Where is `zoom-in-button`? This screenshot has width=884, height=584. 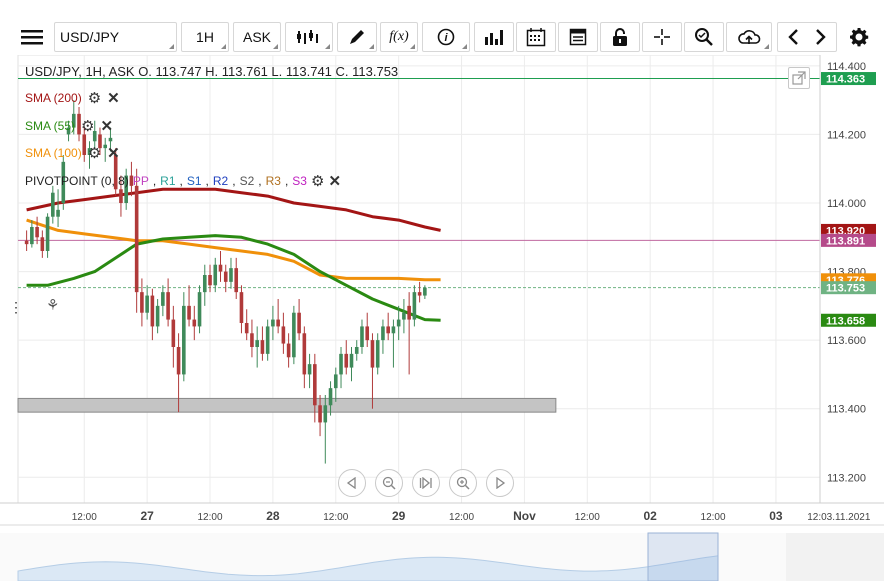
zoom-in-button is located at coordinates (463, 483).